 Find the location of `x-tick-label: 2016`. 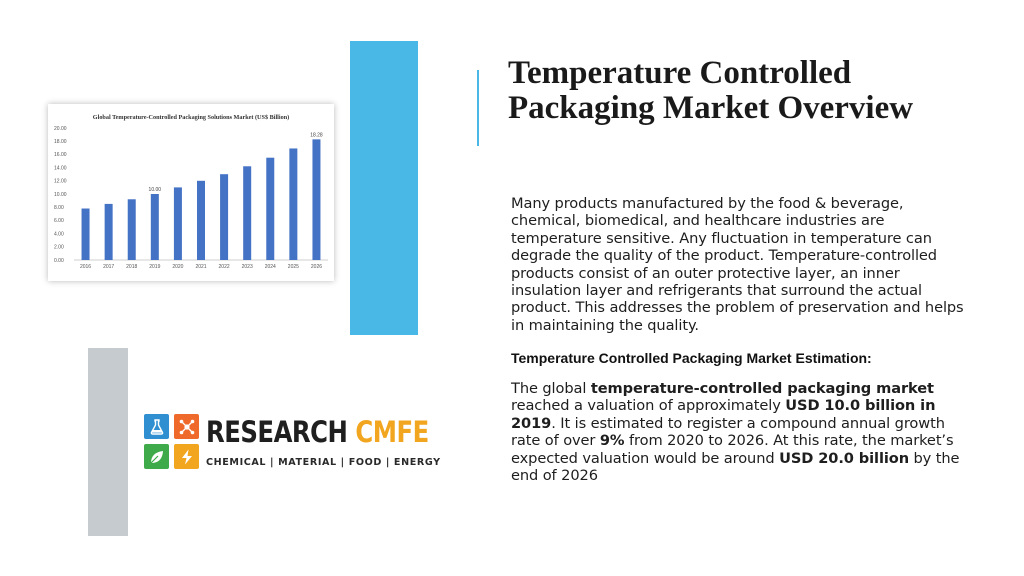

x-tick-label: 2016 is located at coordinates (85, 267).